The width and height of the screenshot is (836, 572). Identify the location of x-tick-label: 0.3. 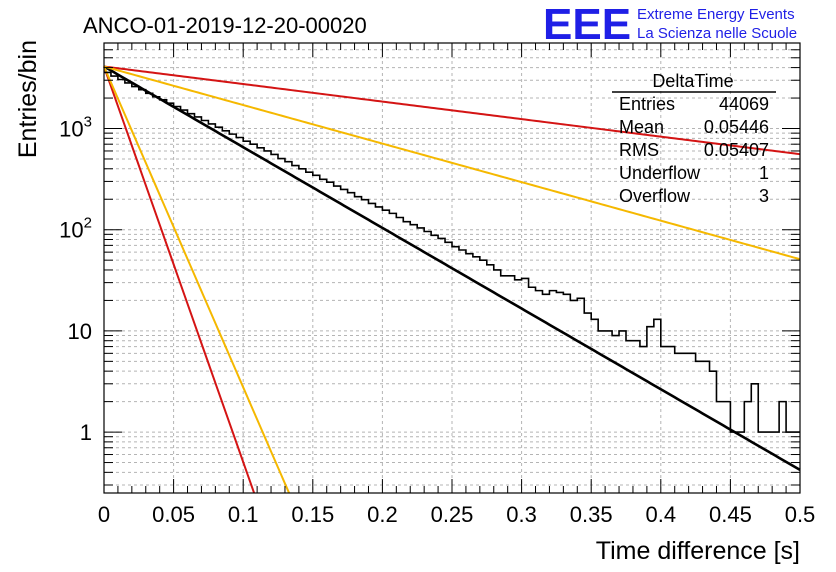
(521, 514).